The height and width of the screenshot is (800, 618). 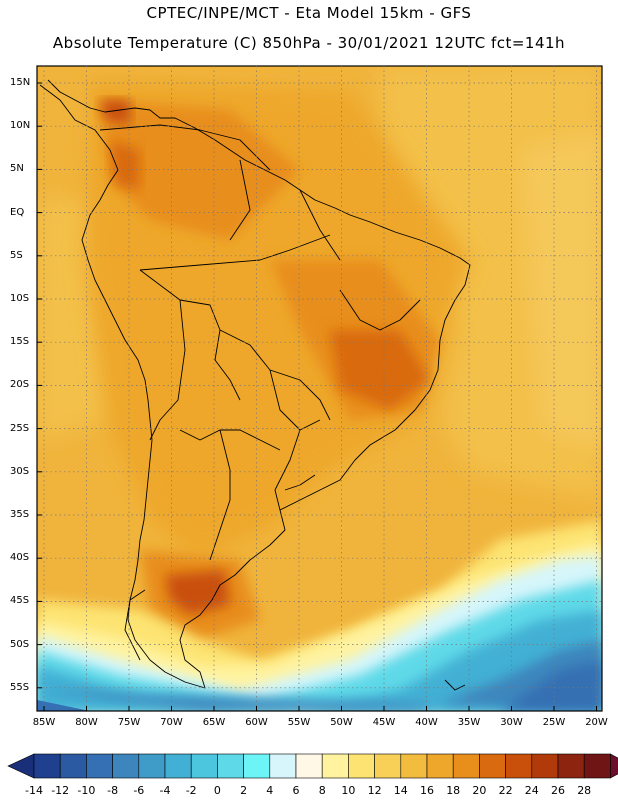 I want to click on longitude-label: 45W, so click(x=384, y=722).